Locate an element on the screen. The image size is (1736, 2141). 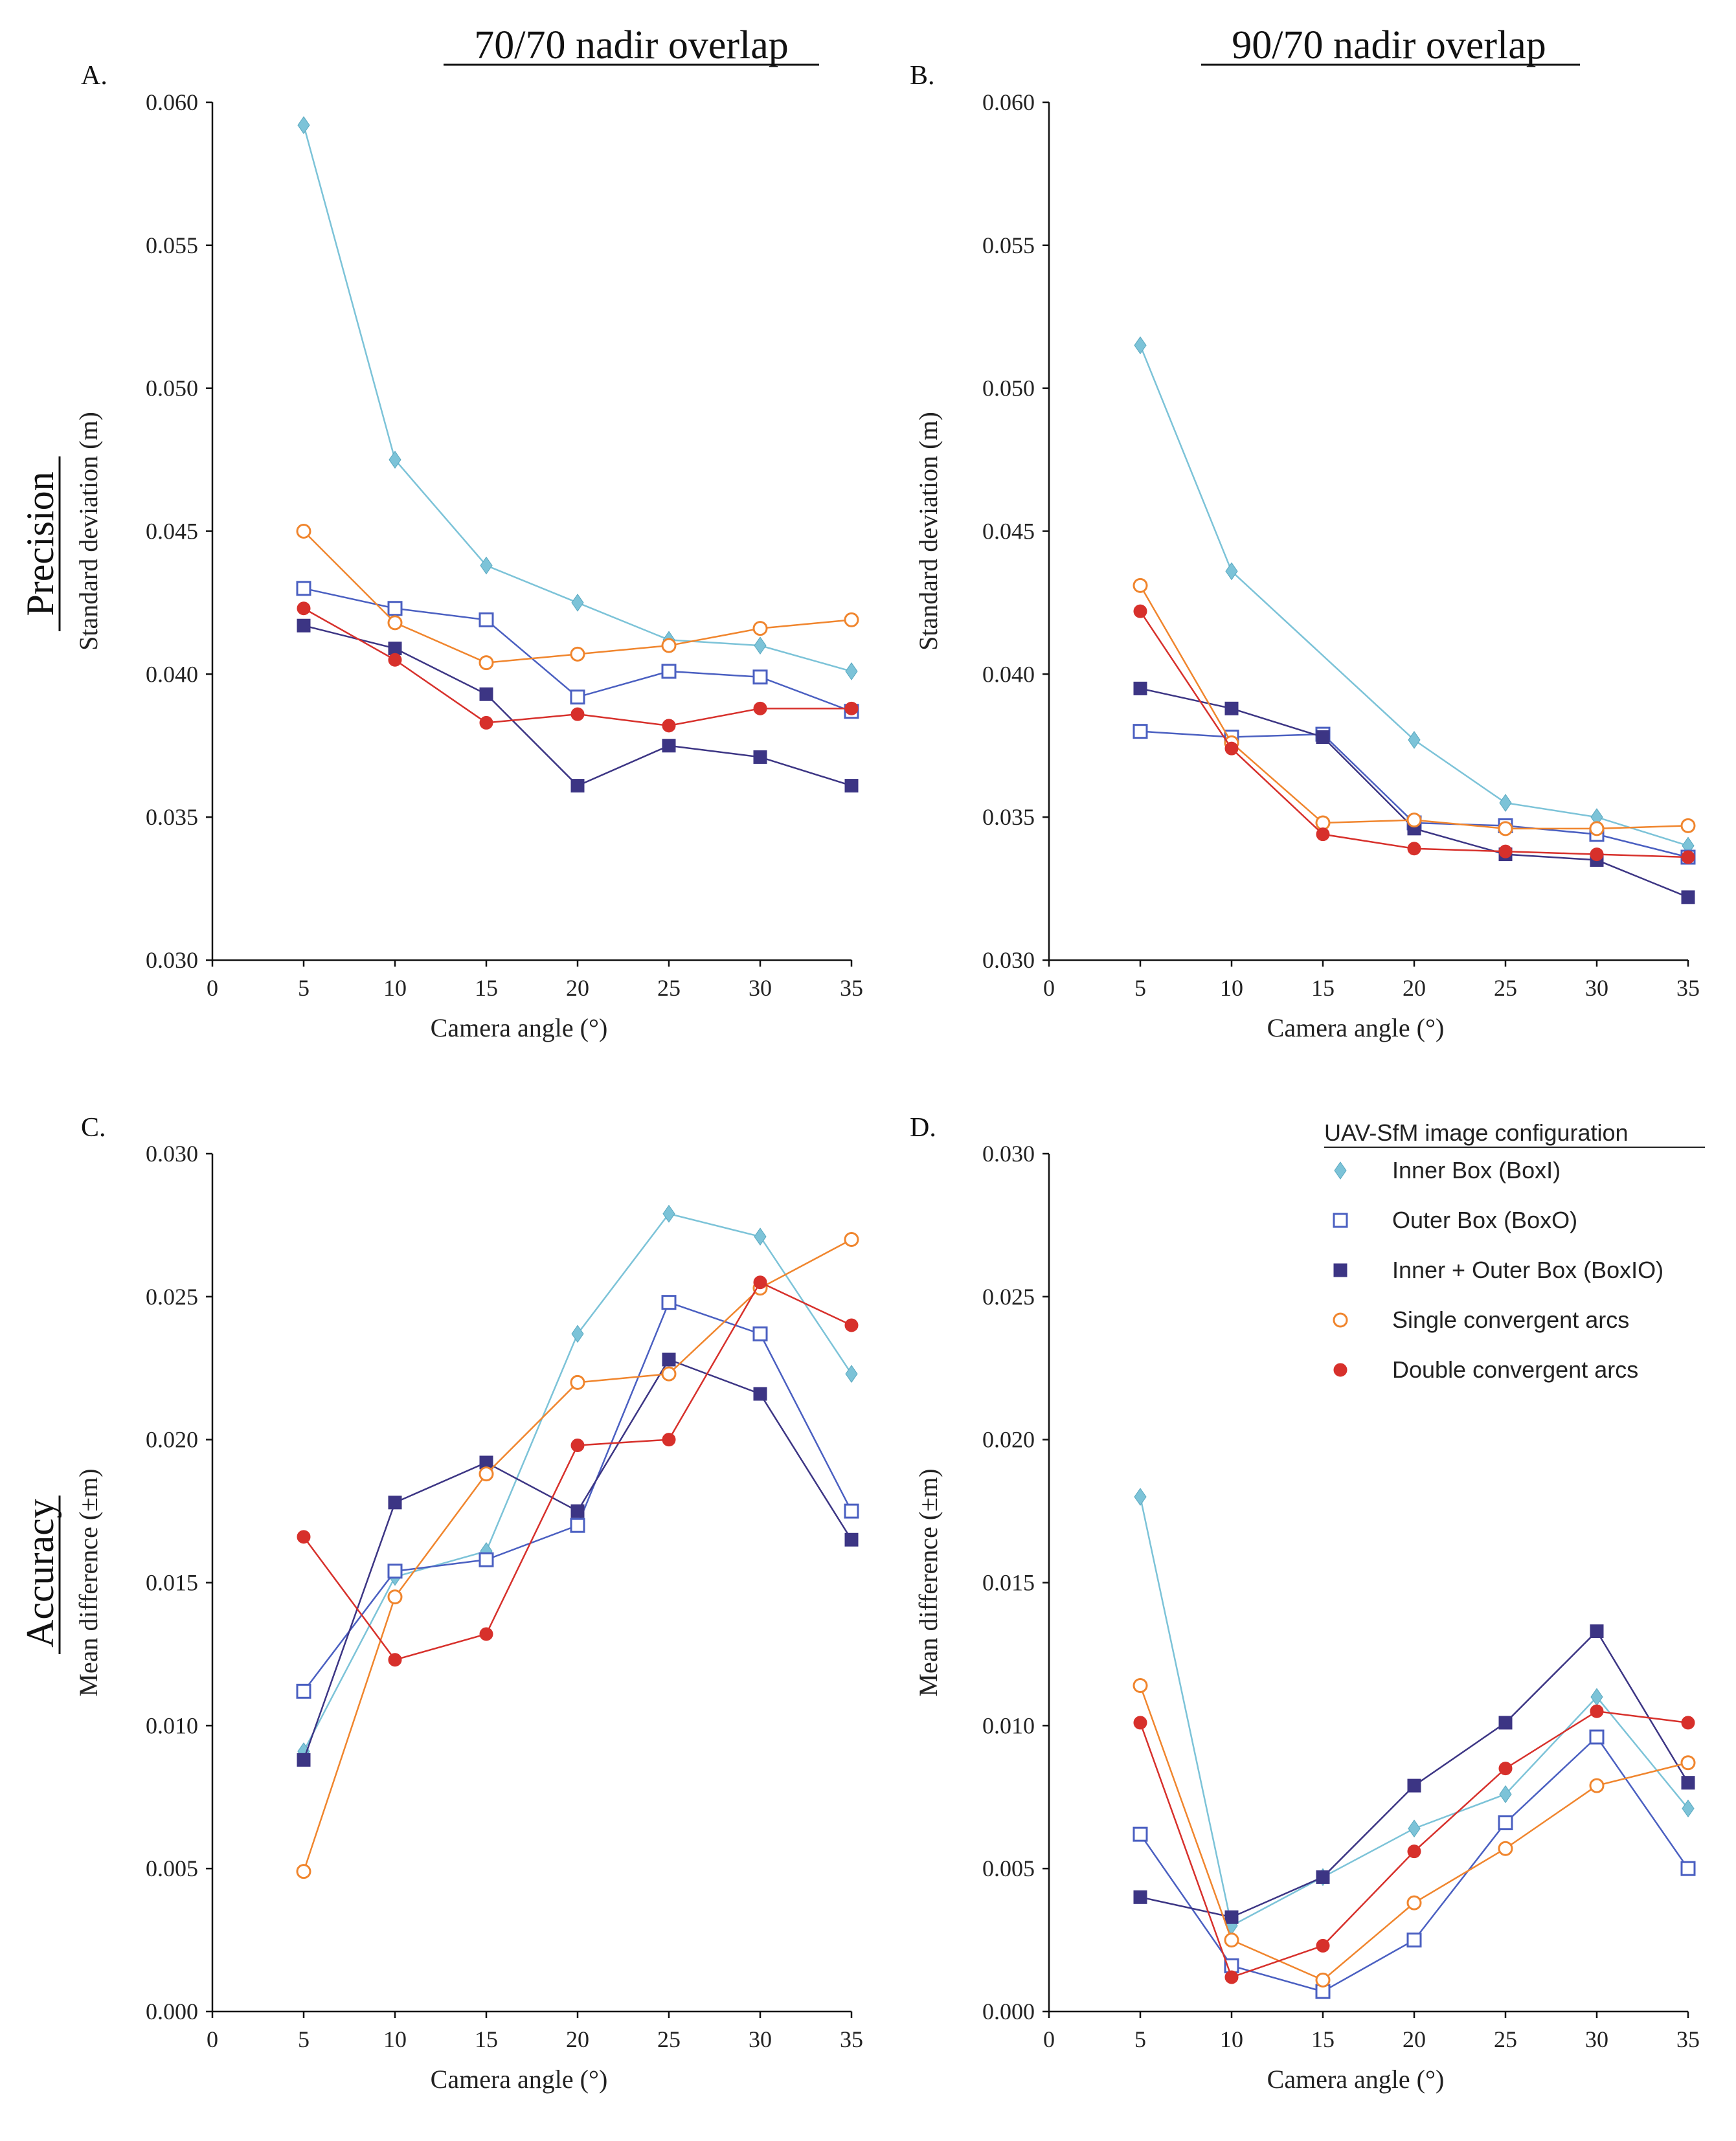
y-tick-label: 0.045 is located at coordinates (1009, 532).